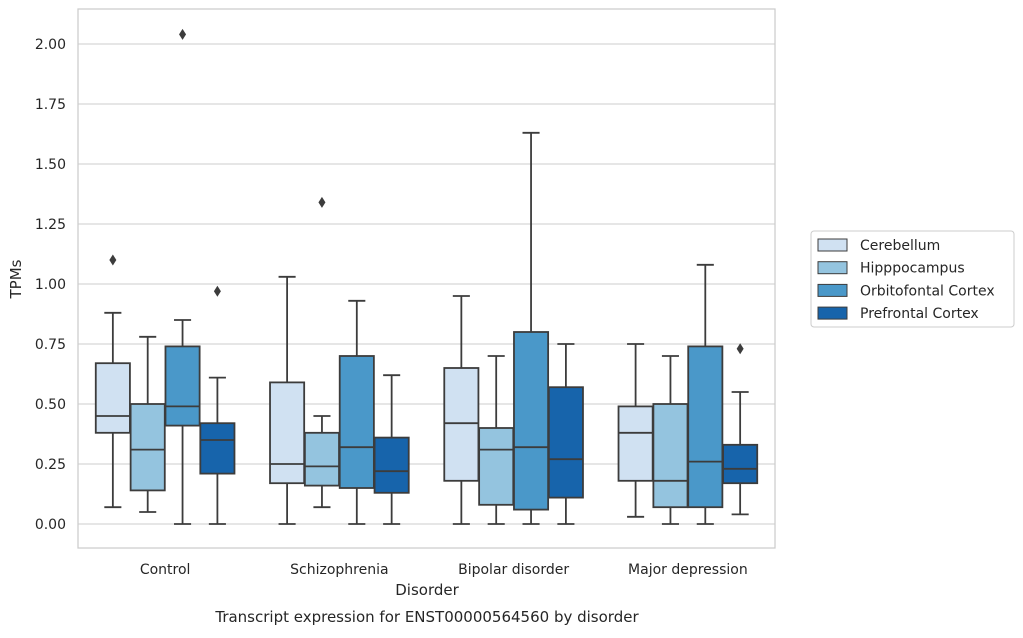 The image size is (1023, 638). Describe the element at coordinates (50, 525) in the screenshot. I see `y-tick-label: 0.00` at that location.